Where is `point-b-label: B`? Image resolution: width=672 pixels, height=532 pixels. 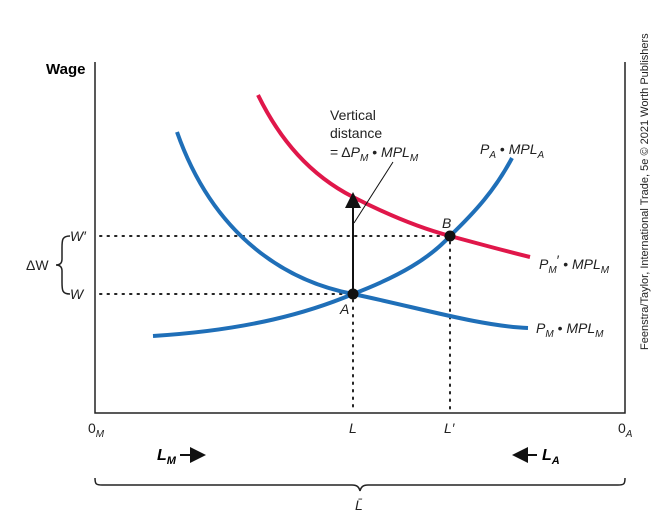
point-b-label: B is located at coordinates (446, 223).